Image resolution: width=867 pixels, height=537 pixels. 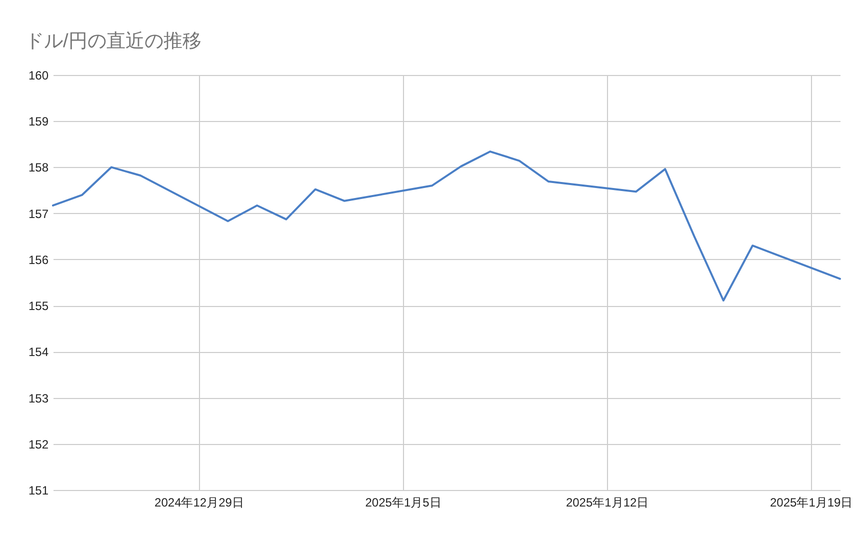 I want to click on x-tick-label: 2025年1月5日, so click(x=403, y=503).